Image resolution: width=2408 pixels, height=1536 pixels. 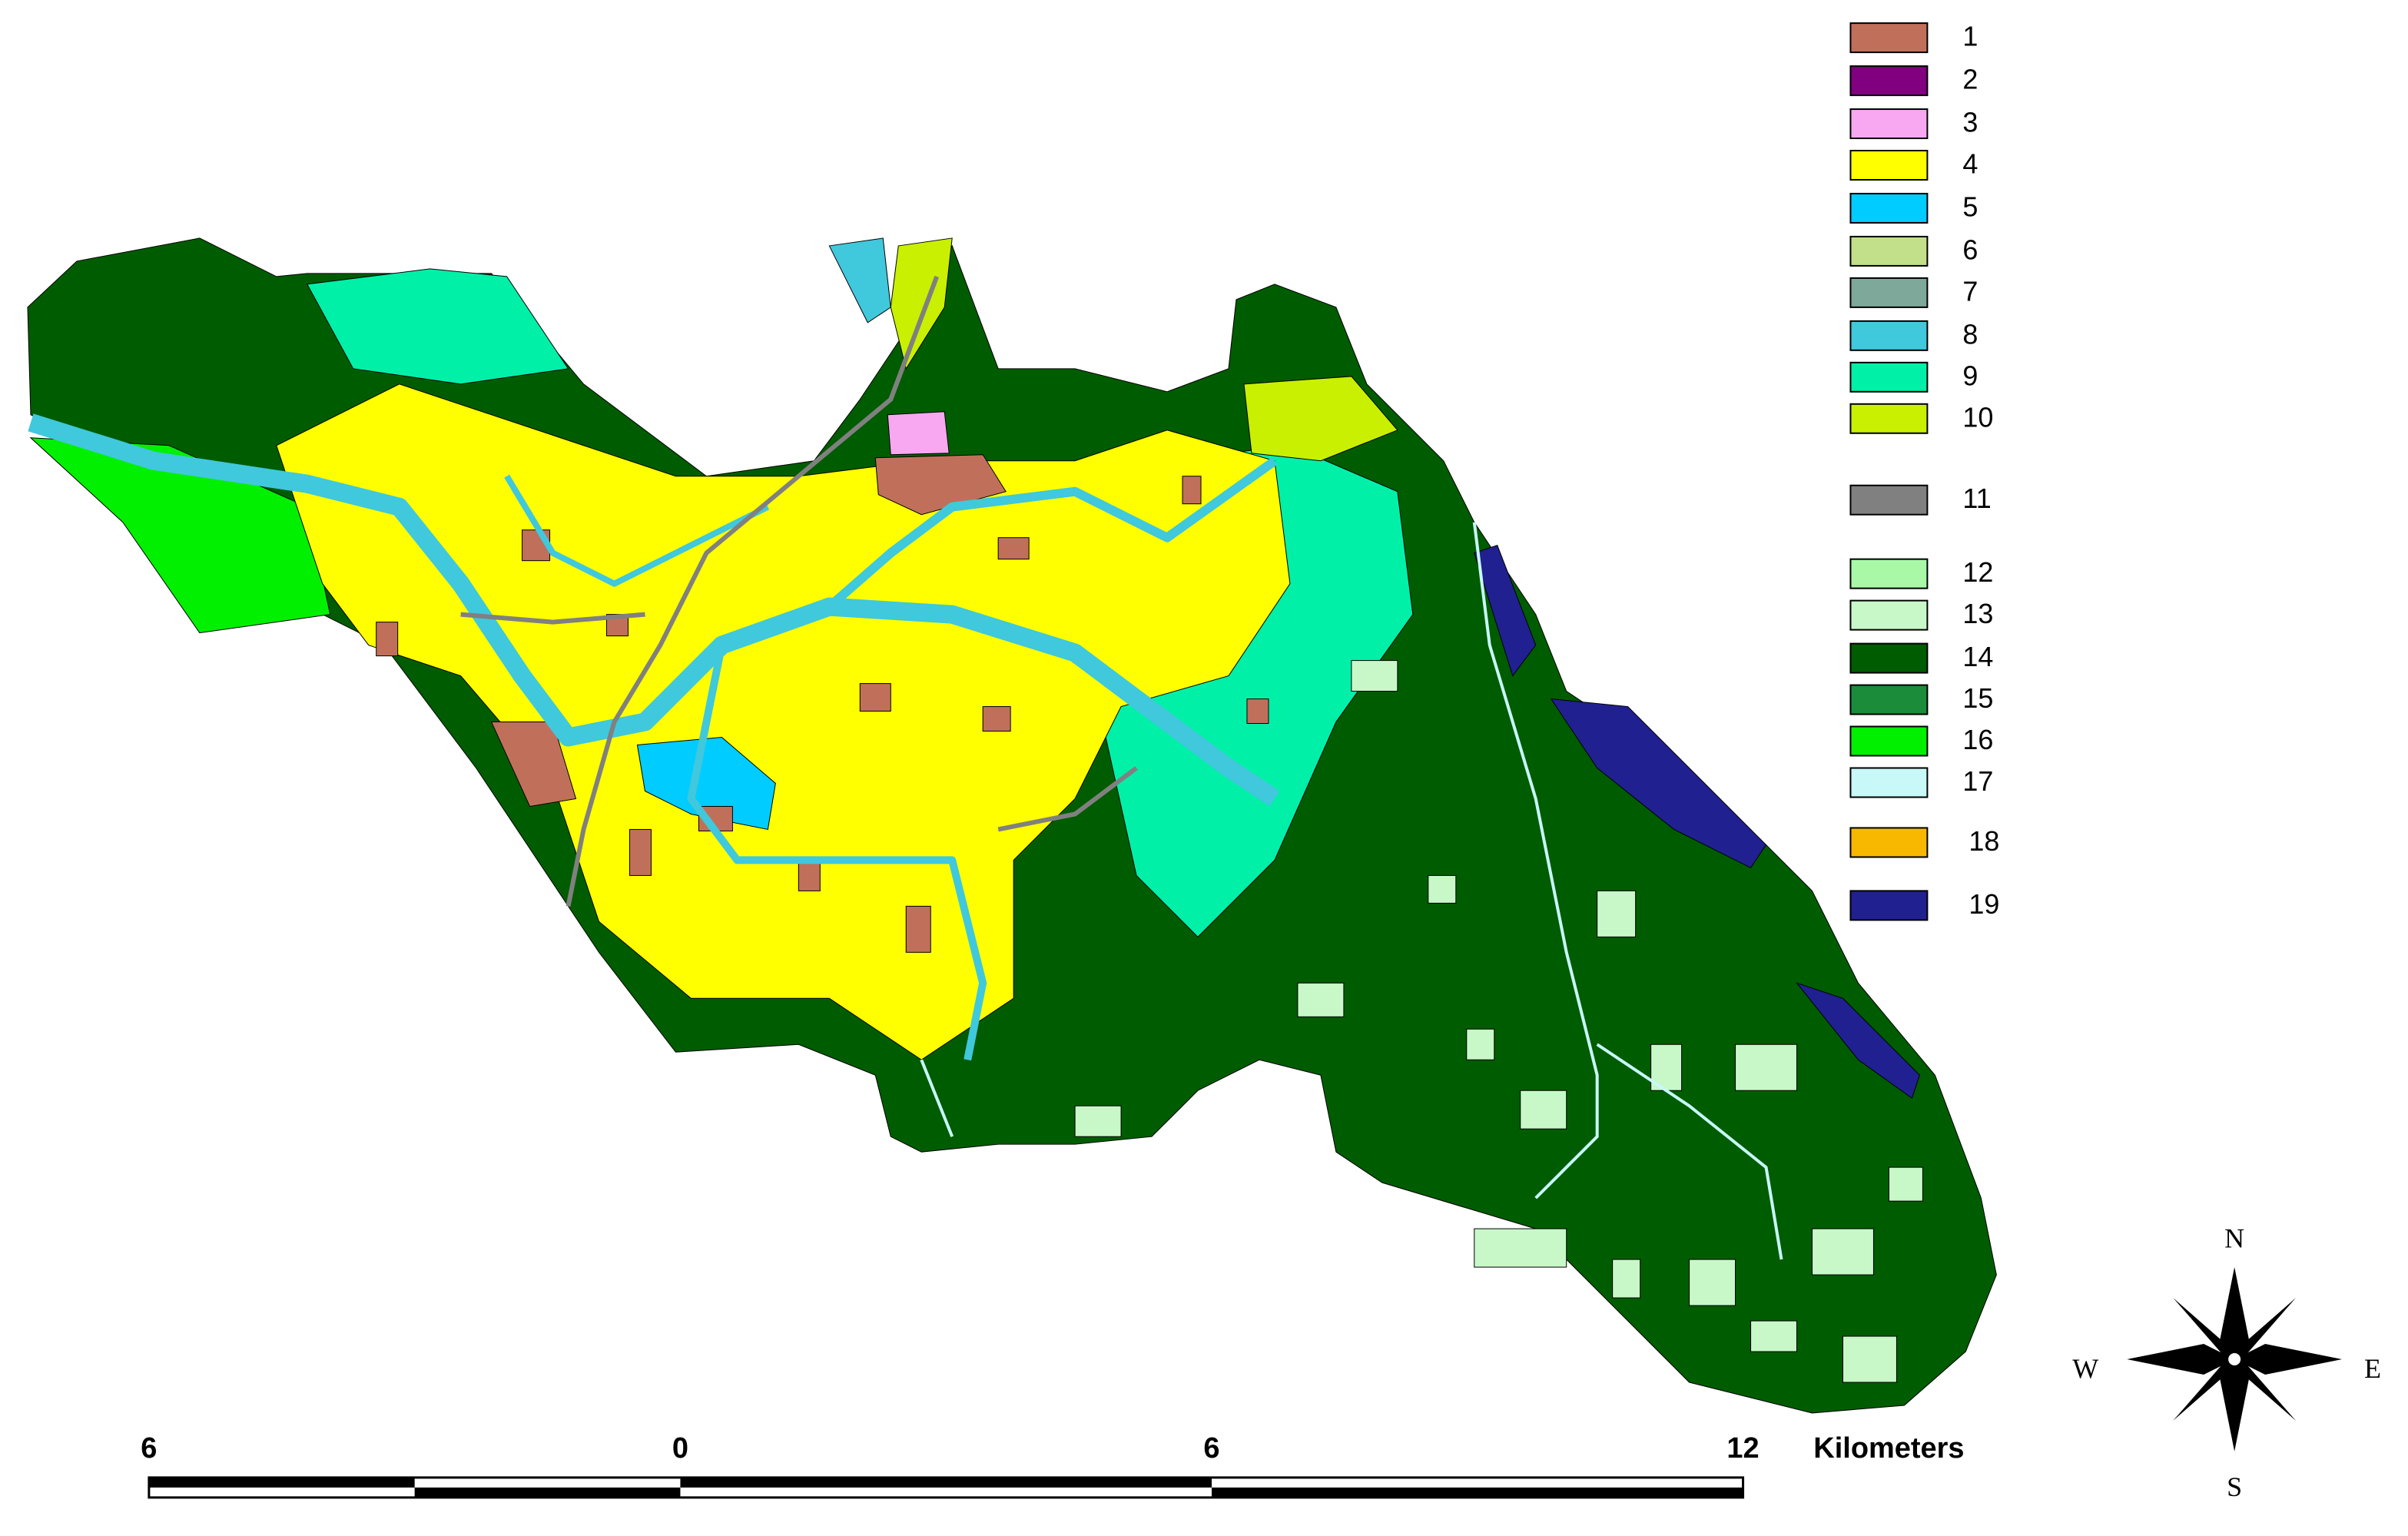 What do you see at coordinates (1970, 291) in the screenshot?
I see `legend-label: 7` at bounding box center [1970, 291].